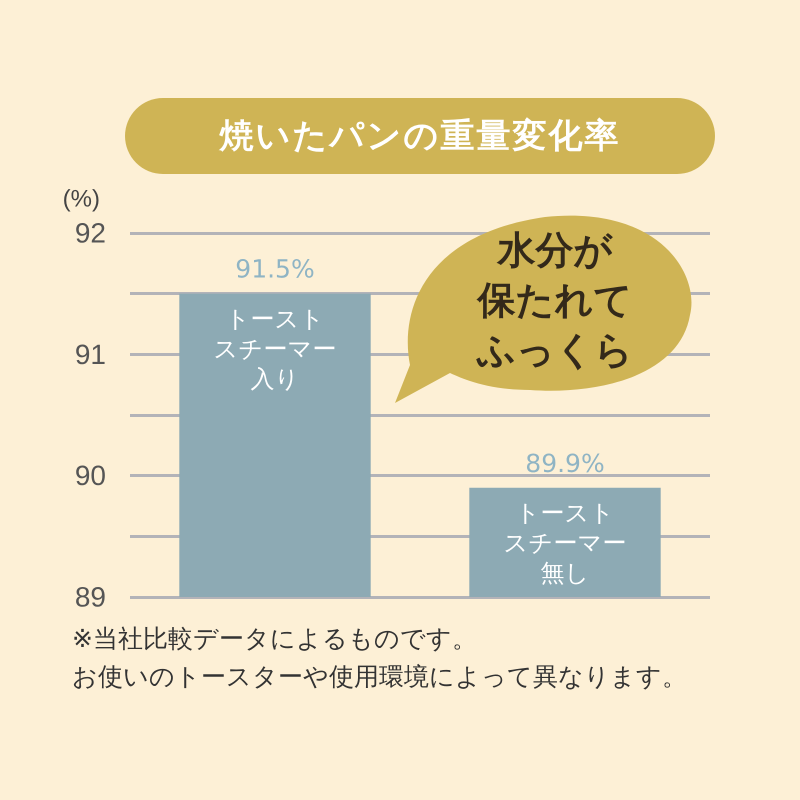 The height and width of the screenshot is (800, 800). Describe the element at coordinates (274, 639) in the screenshot. I see `text: ※当社比較データによるものです。` at that location.